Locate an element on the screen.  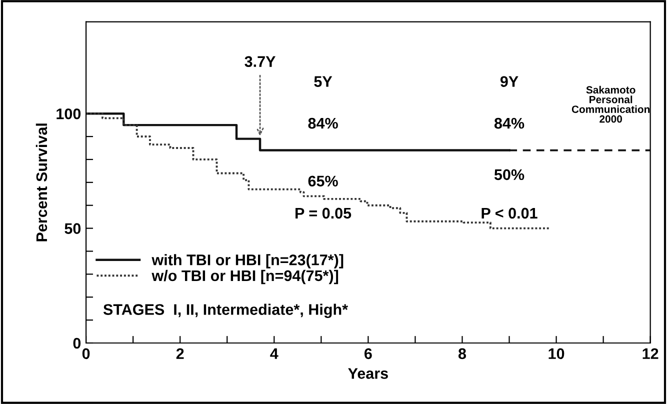
x-tick-label: 10 is located at coordinates (556, 354).